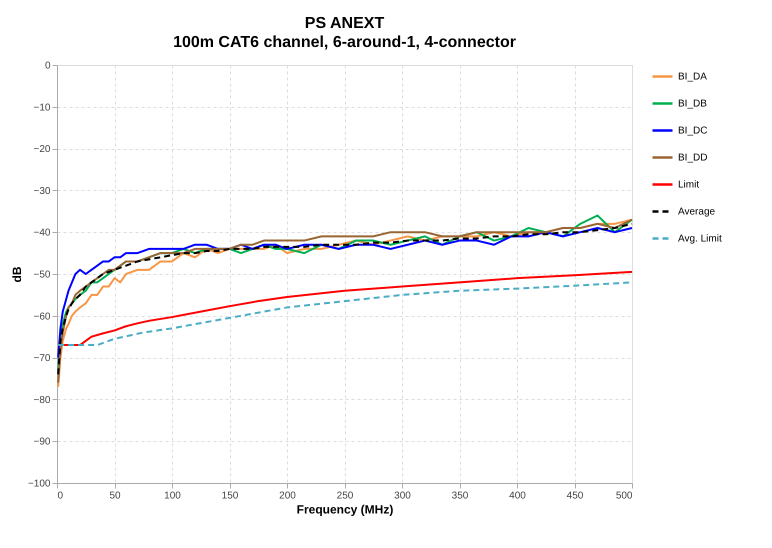 The image size is (772, 548). What do you see at coordinates (344, 23) in the screenshot?
I see `chart-title: PS ANEXT` at bounding box center [344, 23].